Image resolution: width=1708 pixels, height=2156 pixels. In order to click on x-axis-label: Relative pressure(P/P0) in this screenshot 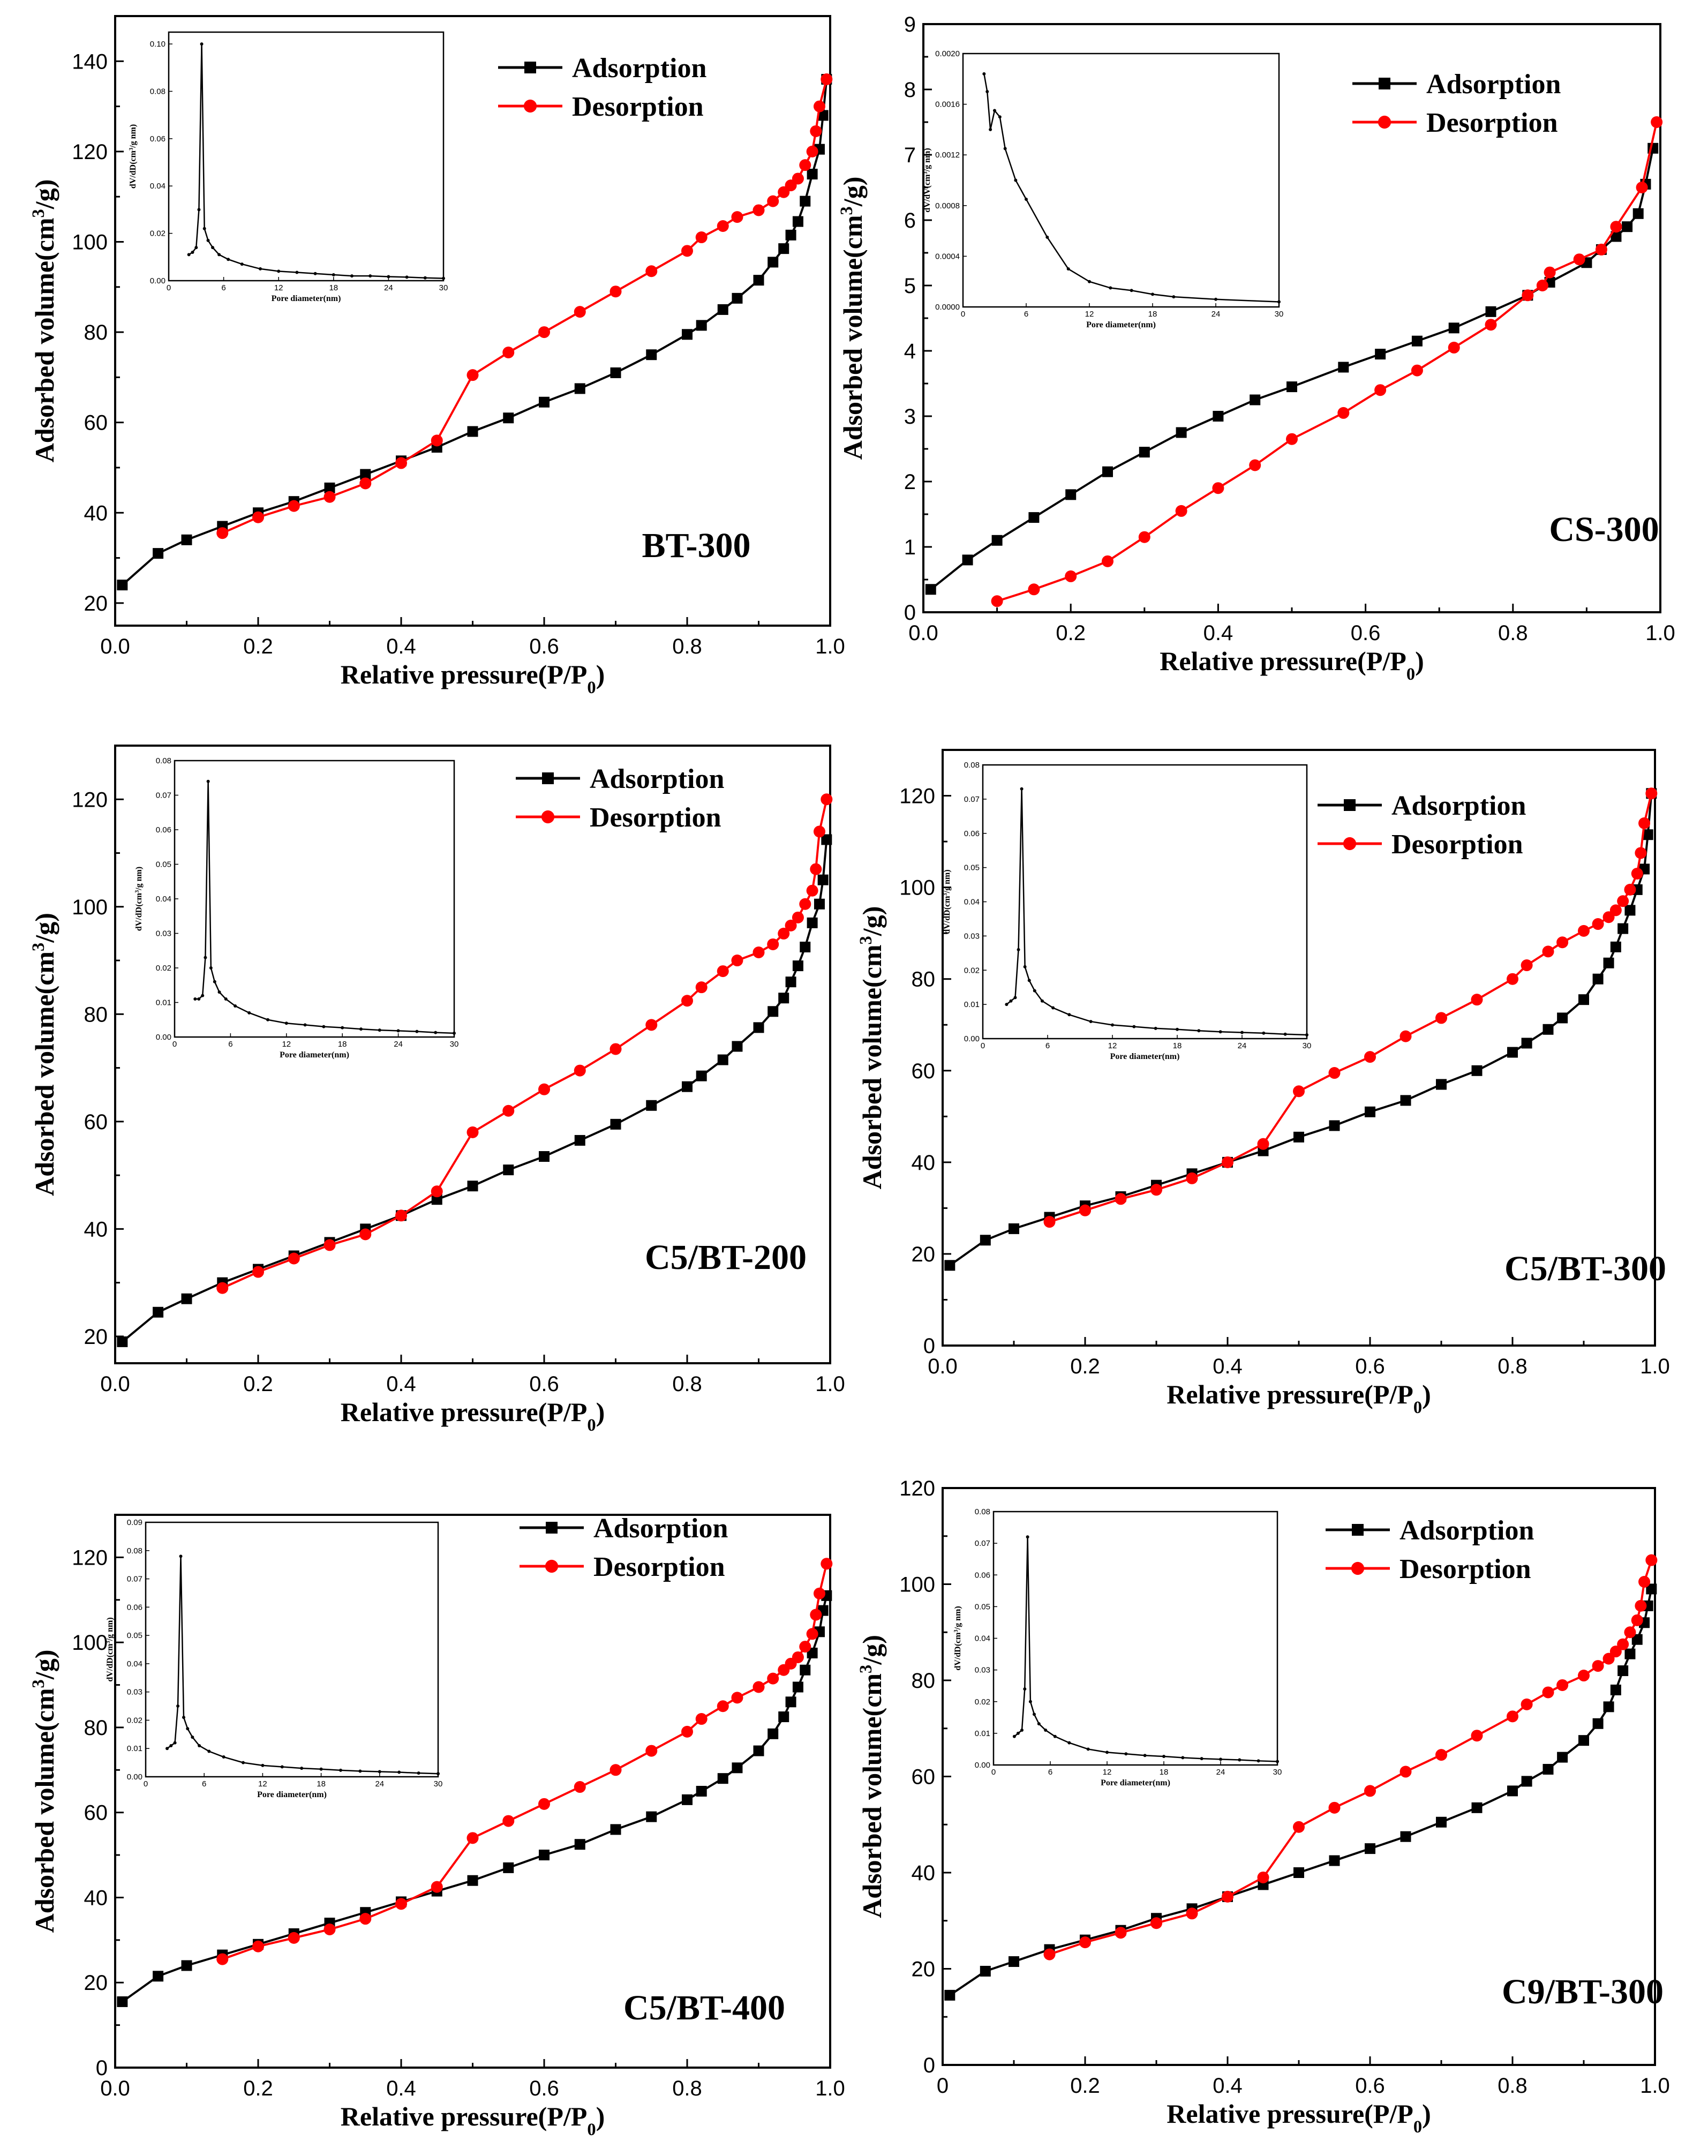, I will do `click(1299, 1398)`.